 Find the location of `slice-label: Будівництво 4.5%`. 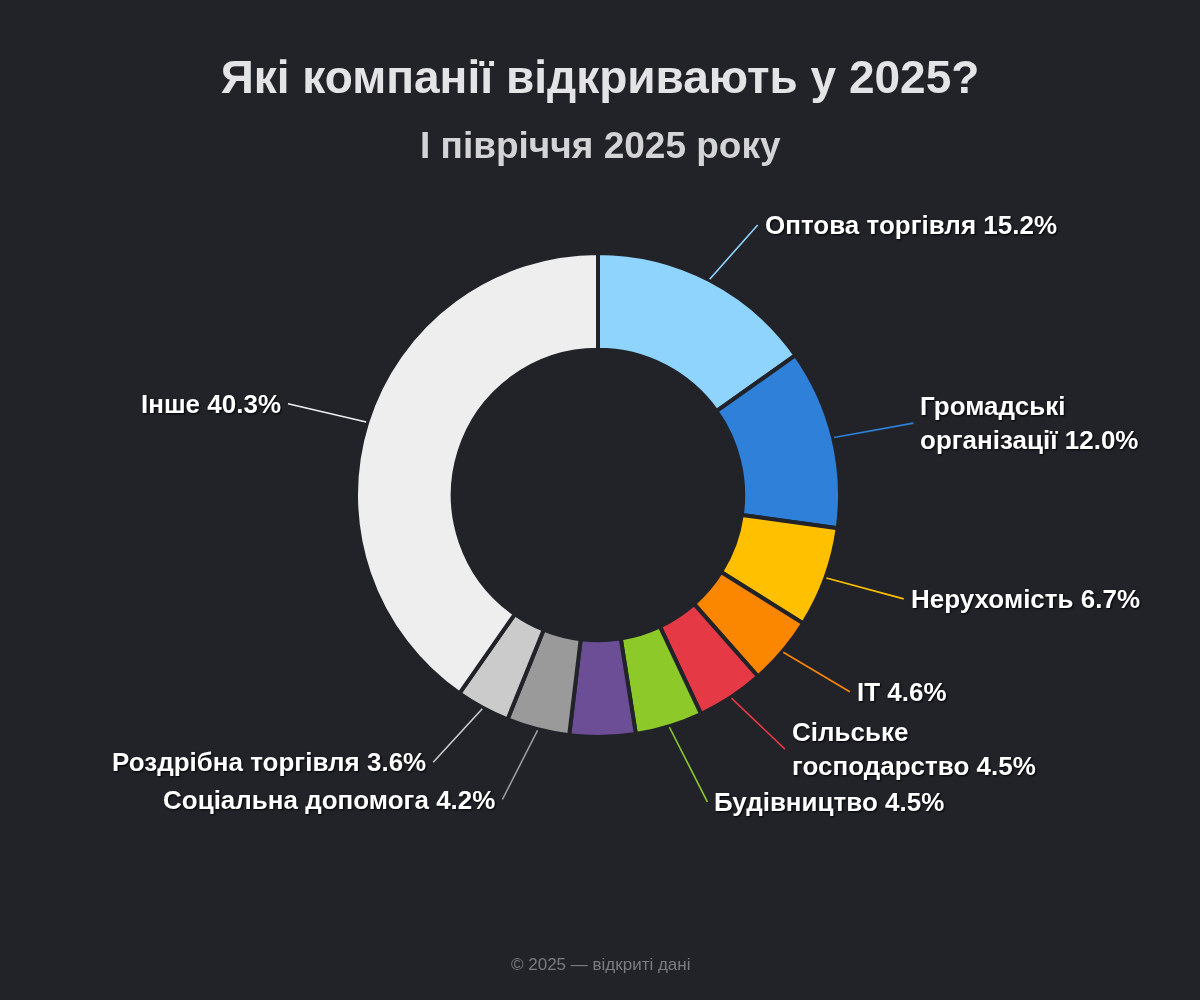

slice-label: Будівництво 4.5% is located at coordinates (829, 802).